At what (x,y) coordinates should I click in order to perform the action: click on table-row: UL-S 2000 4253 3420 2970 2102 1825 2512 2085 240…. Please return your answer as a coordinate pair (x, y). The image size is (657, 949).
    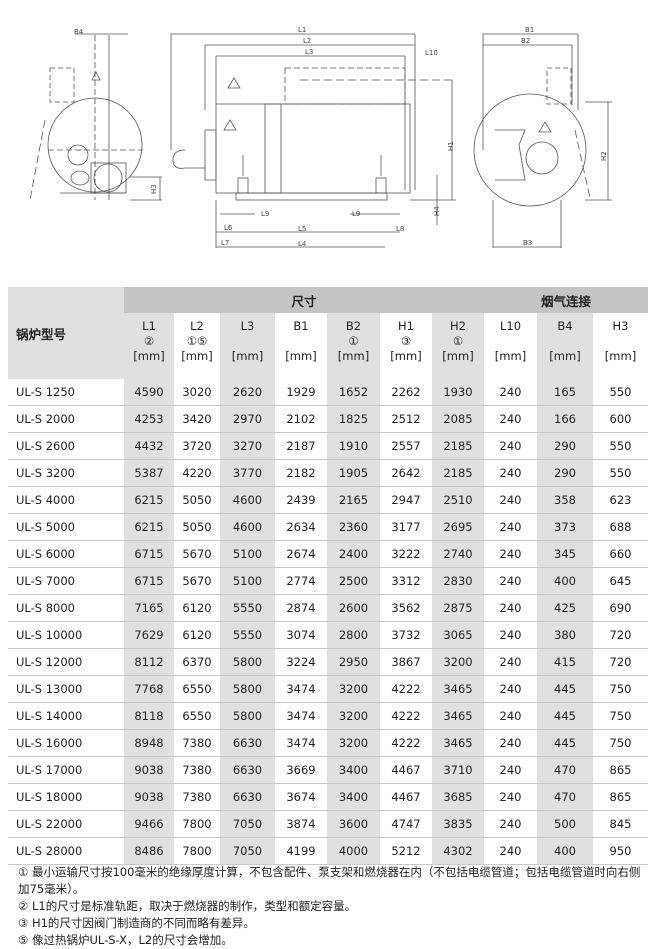
    Looking at the image, I should click on (328, 419).